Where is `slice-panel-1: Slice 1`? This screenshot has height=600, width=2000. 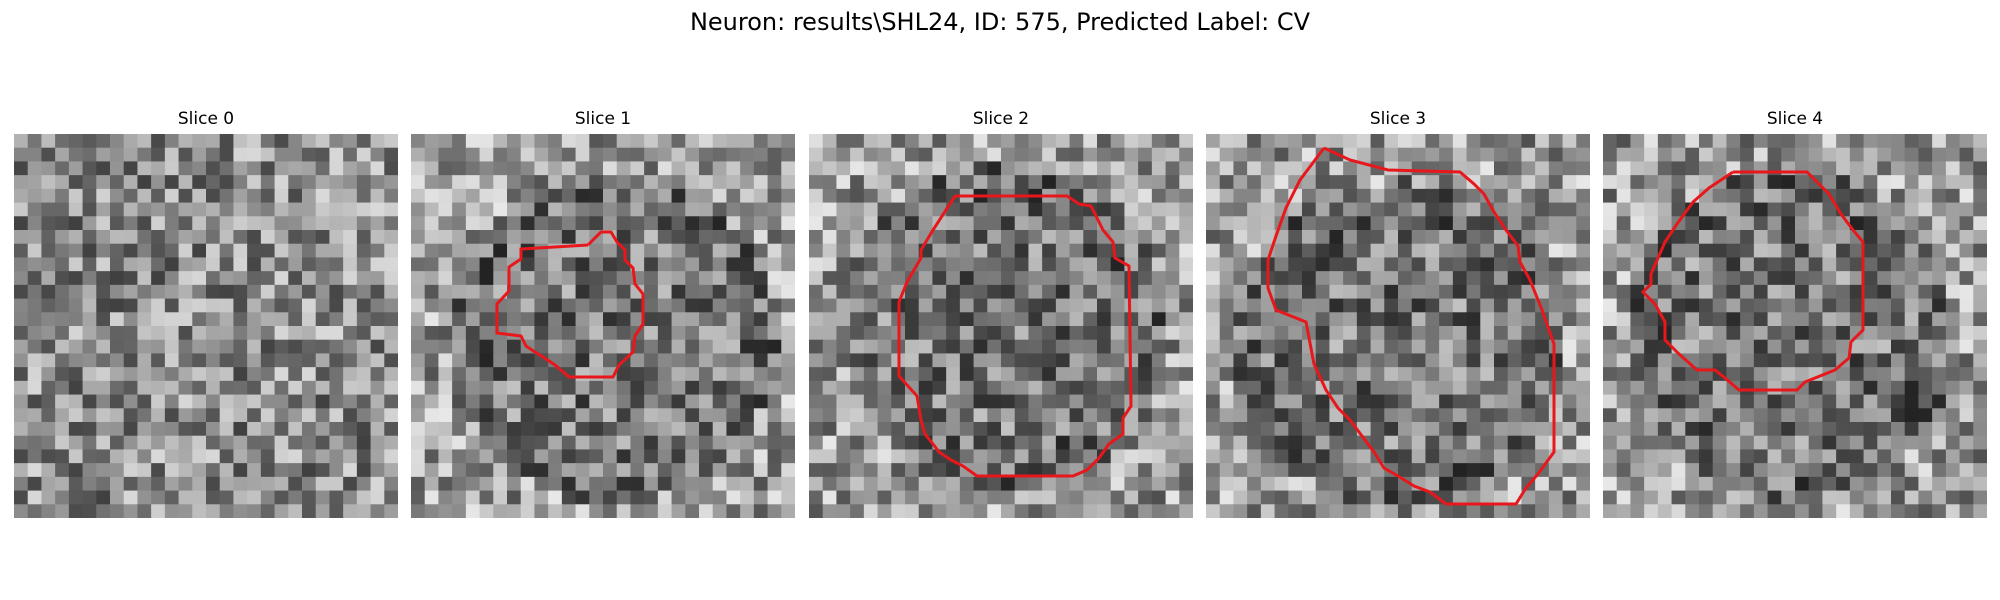
slice-panel-1: Slice 1 is located at coordinates (603, 313).